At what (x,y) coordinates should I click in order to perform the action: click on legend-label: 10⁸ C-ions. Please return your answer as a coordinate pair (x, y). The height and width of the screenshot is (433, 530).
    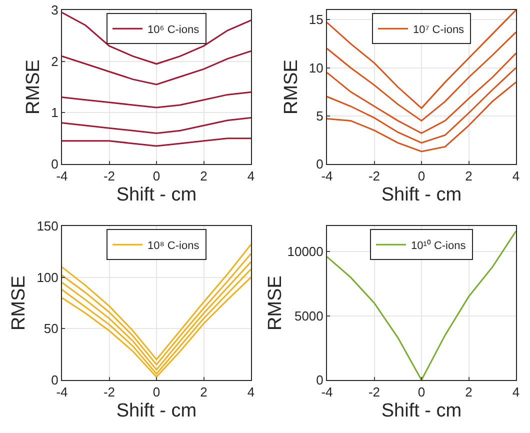
    Looking at the image, I should click on (174, 246).